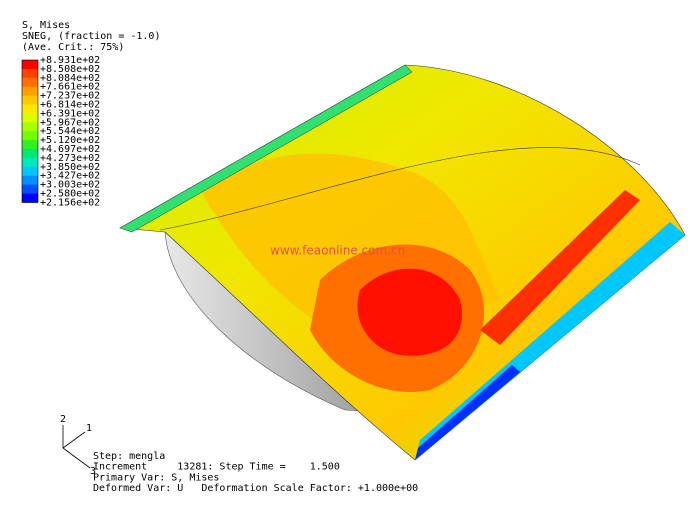 This screenshot has height=511, width=693. I want to click on legend-label: +2.580e+02, so click(70, 194).